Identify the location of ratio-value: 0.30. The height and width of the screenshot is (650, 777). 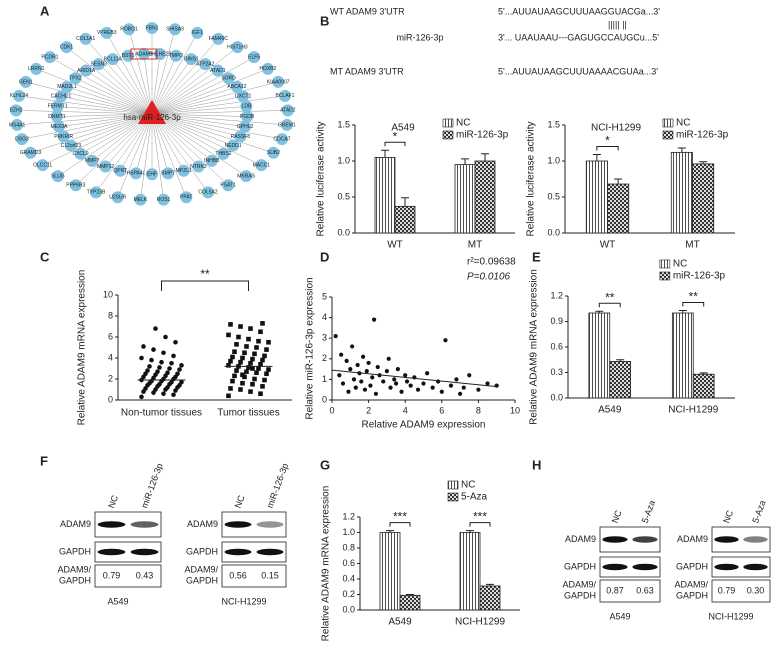
(756, 590).